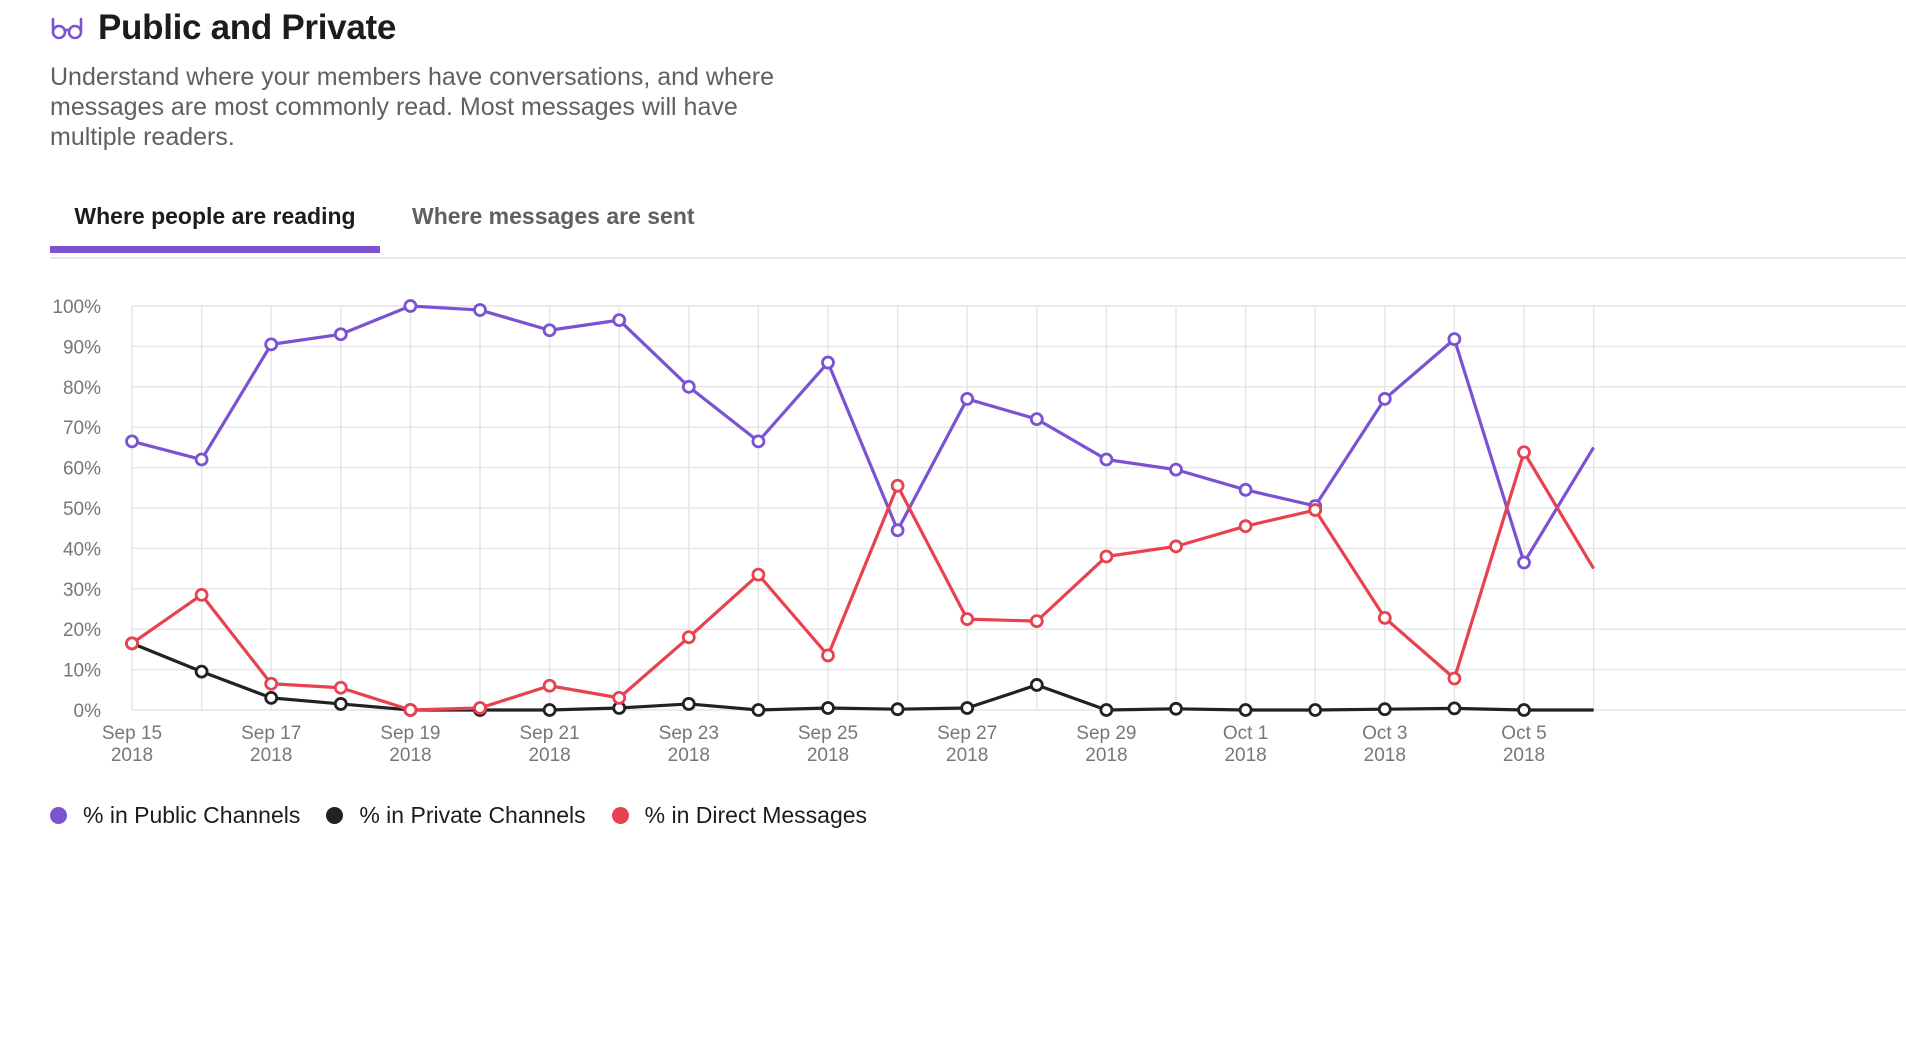 This screenshot has height=1038, width=1906. I want to click on legend-swatch-private, so click(335, 815).